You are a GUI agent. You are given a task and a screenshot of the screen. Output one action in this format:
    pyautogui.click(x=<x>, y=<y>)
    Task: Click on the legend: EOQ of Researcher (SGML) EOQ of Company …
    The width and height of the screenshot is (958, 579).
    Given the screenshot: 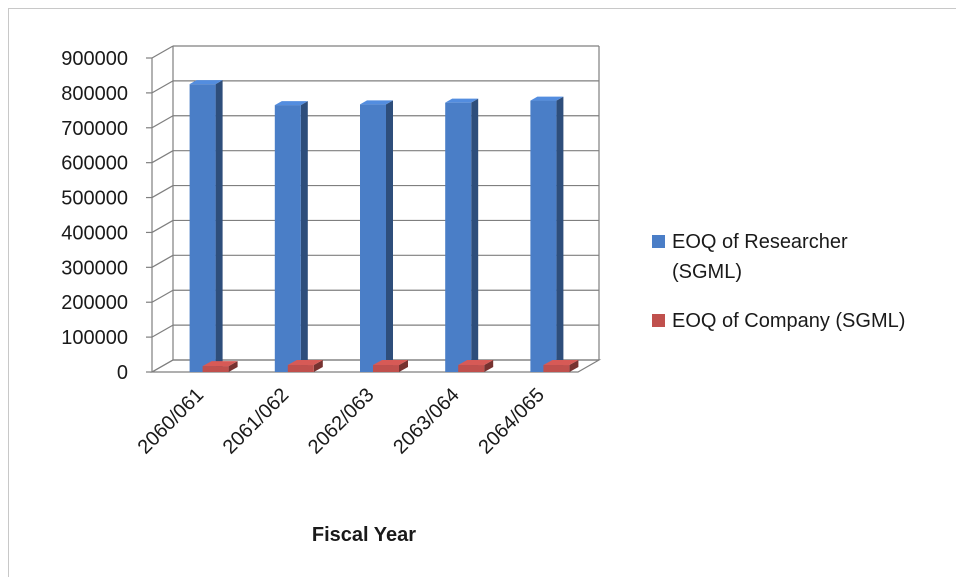 What is the action you would take?
    pyautogui.click(x=778, y=281)
    